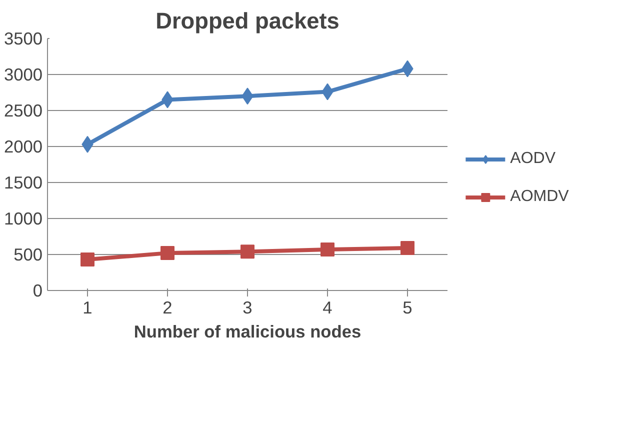  Describe the element at coordinates (23, 146) in the screenshot. I see `y-tick-label: 2000` at that location.